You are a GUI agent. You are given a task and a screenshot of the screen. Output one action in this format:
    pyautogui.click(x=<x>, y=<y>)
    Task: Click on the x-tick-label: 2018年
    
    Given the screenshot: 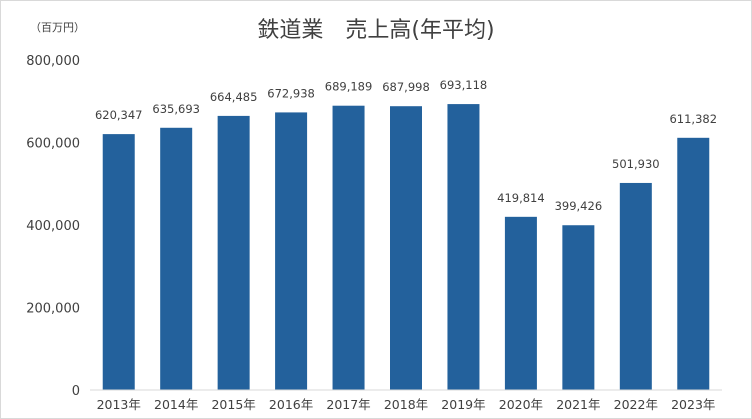 What is the action you would take?
    pyautogui.click(x=406, y=404)
    